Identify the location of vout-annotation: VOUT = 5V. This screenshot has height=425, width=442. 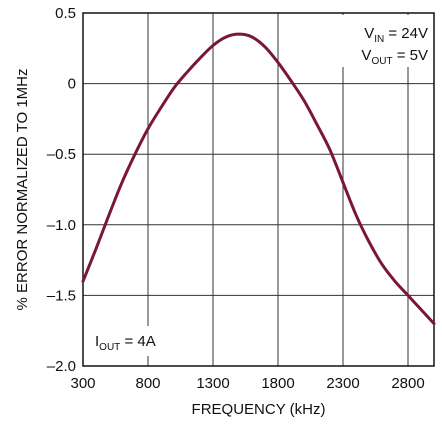
(394, 57).